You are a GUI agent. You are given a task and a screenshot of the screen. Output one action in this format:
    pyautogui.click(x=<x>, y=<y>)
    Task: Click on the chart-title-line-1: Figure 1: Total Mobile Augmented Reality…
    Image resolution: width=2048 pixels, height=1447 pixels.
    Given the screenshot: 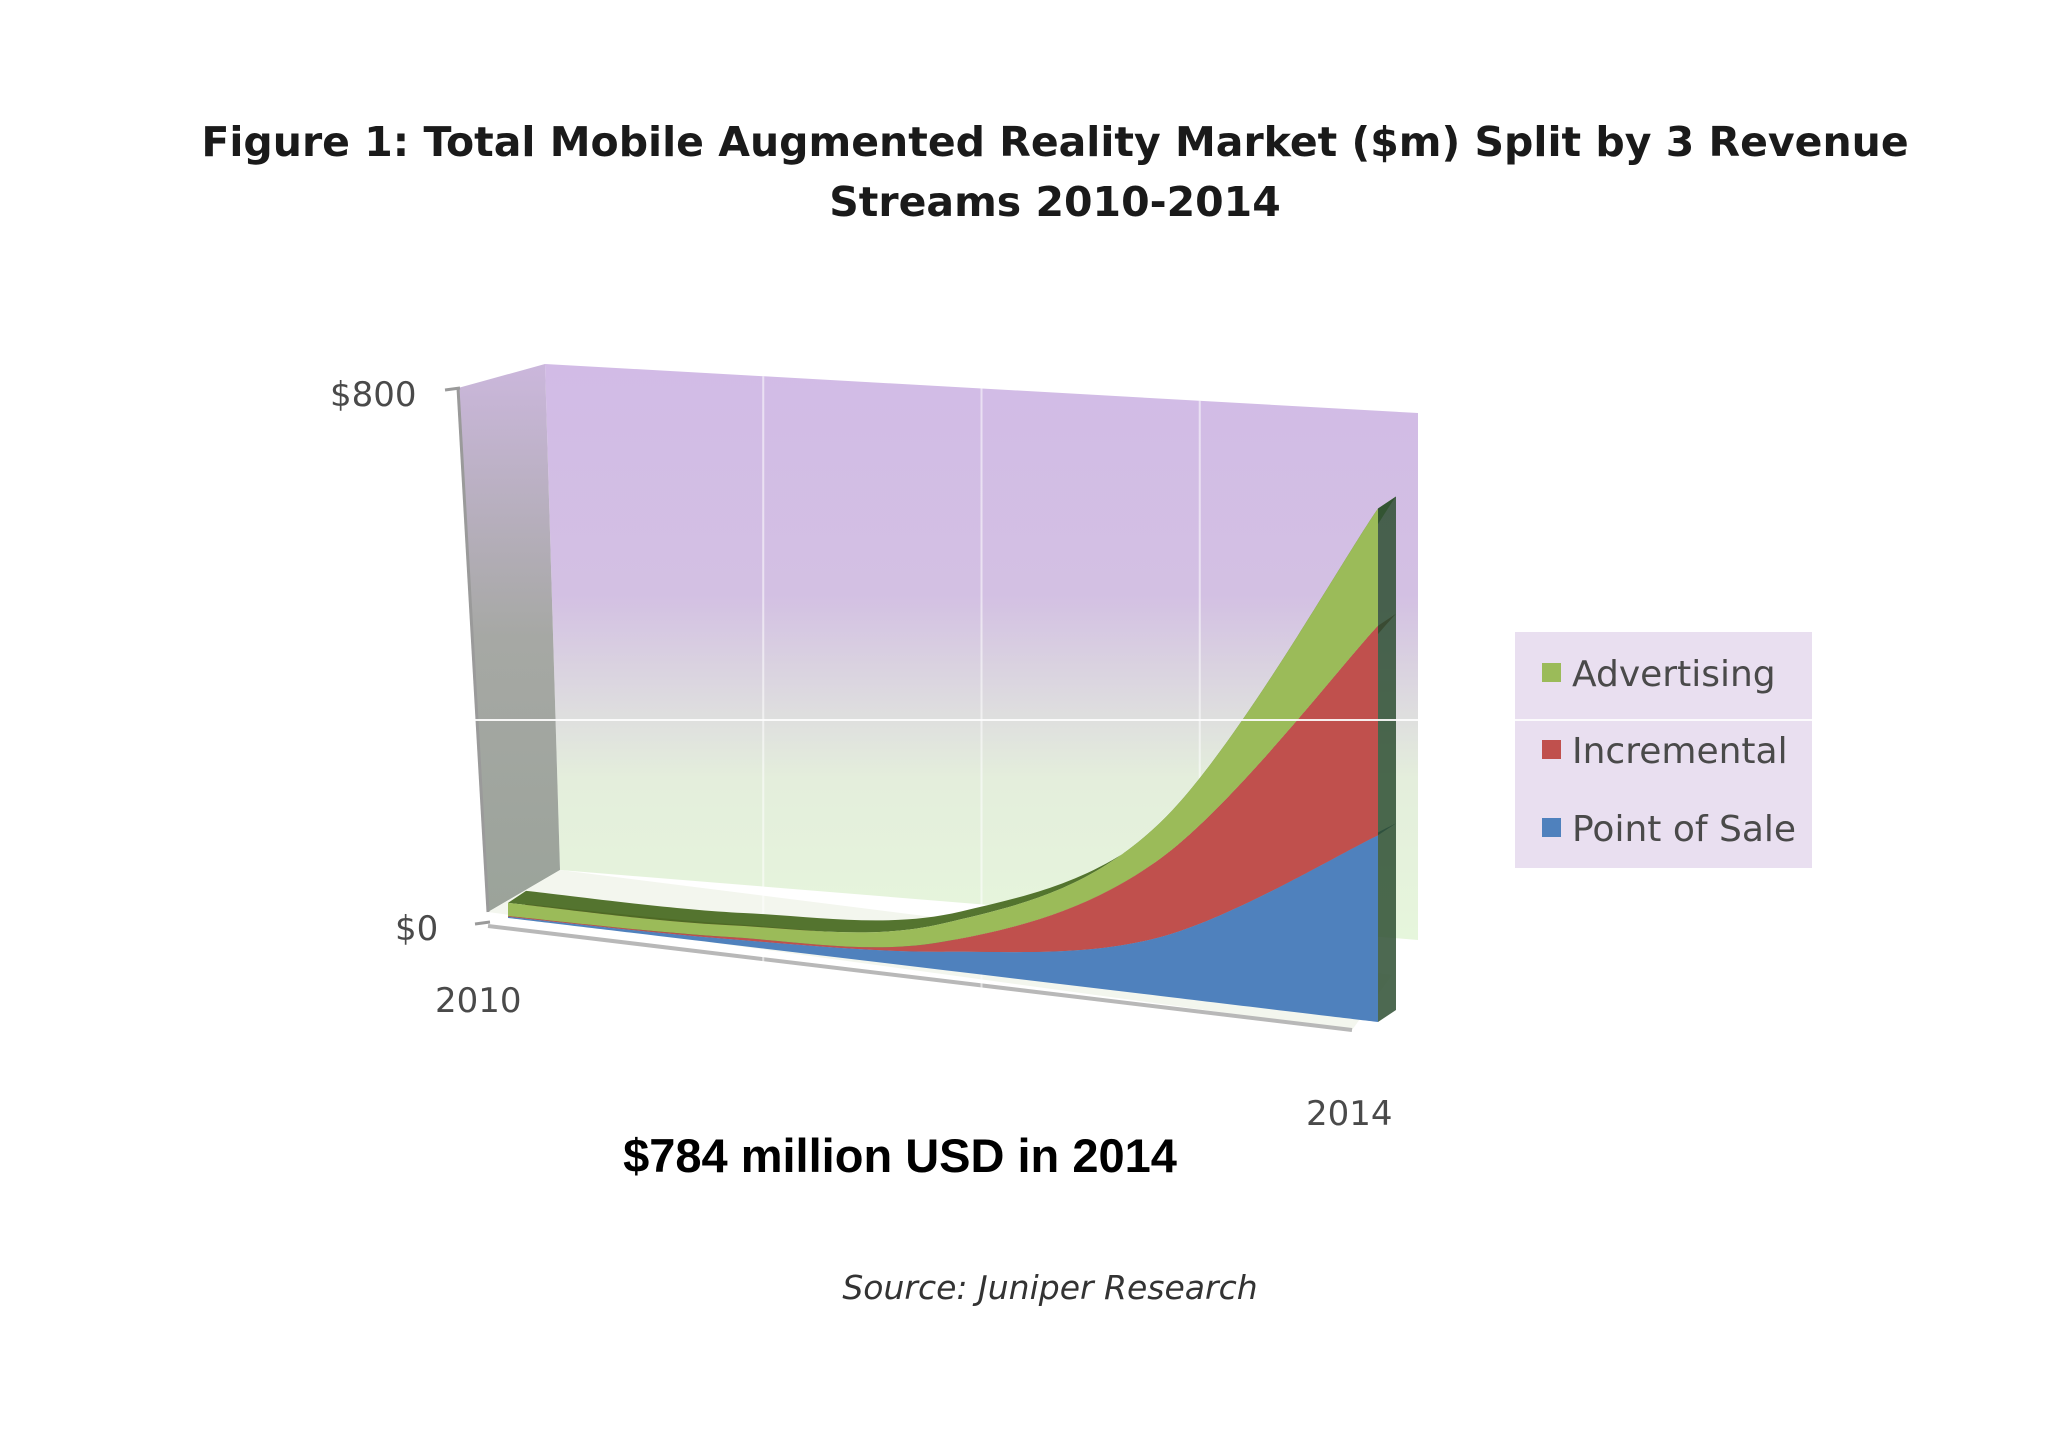 What is the action you would take?
    pyautogui.click(x=1055, y=142)
    